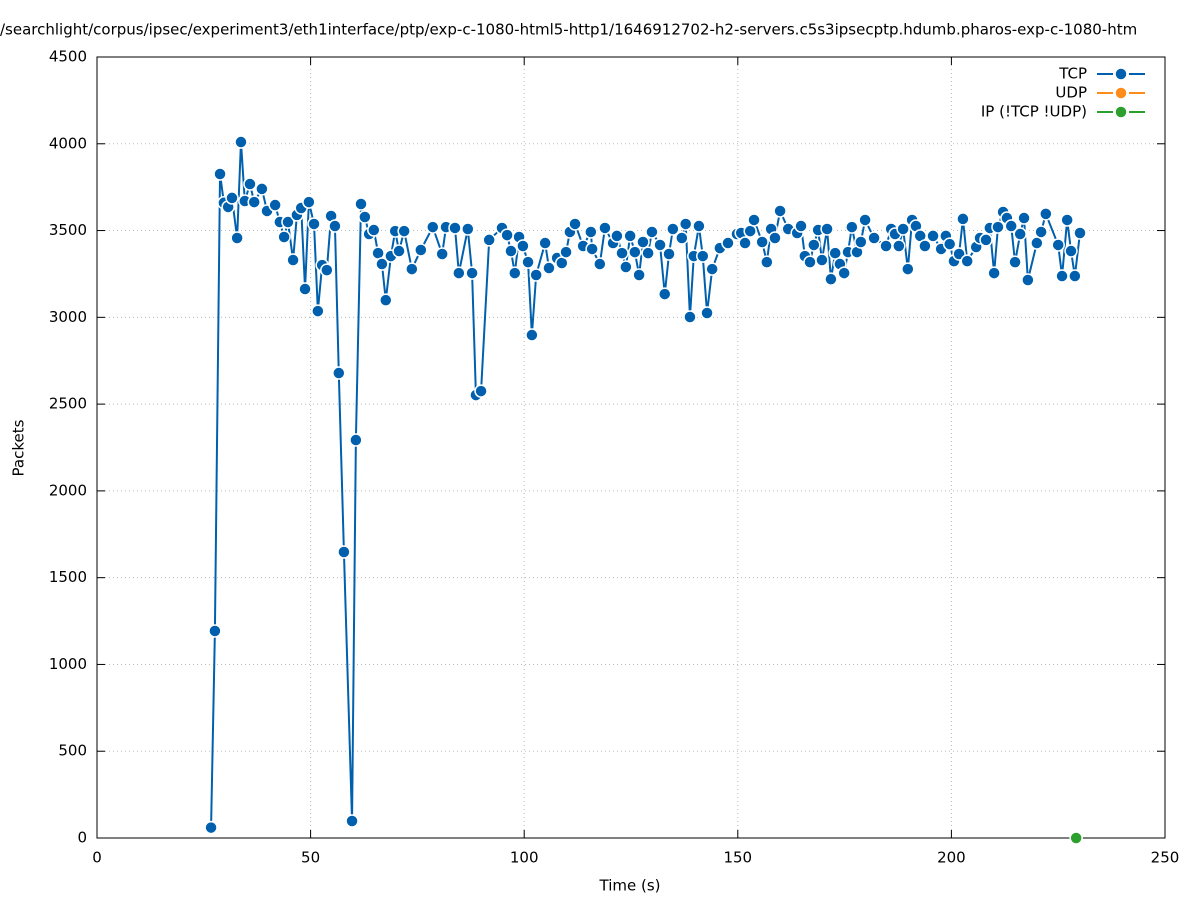 The image size is (1197, 900). What do you see at coordinates (68, 577) in the screenshot?
I see `y-tick-label: 1500` at bounding box center [68, 577].